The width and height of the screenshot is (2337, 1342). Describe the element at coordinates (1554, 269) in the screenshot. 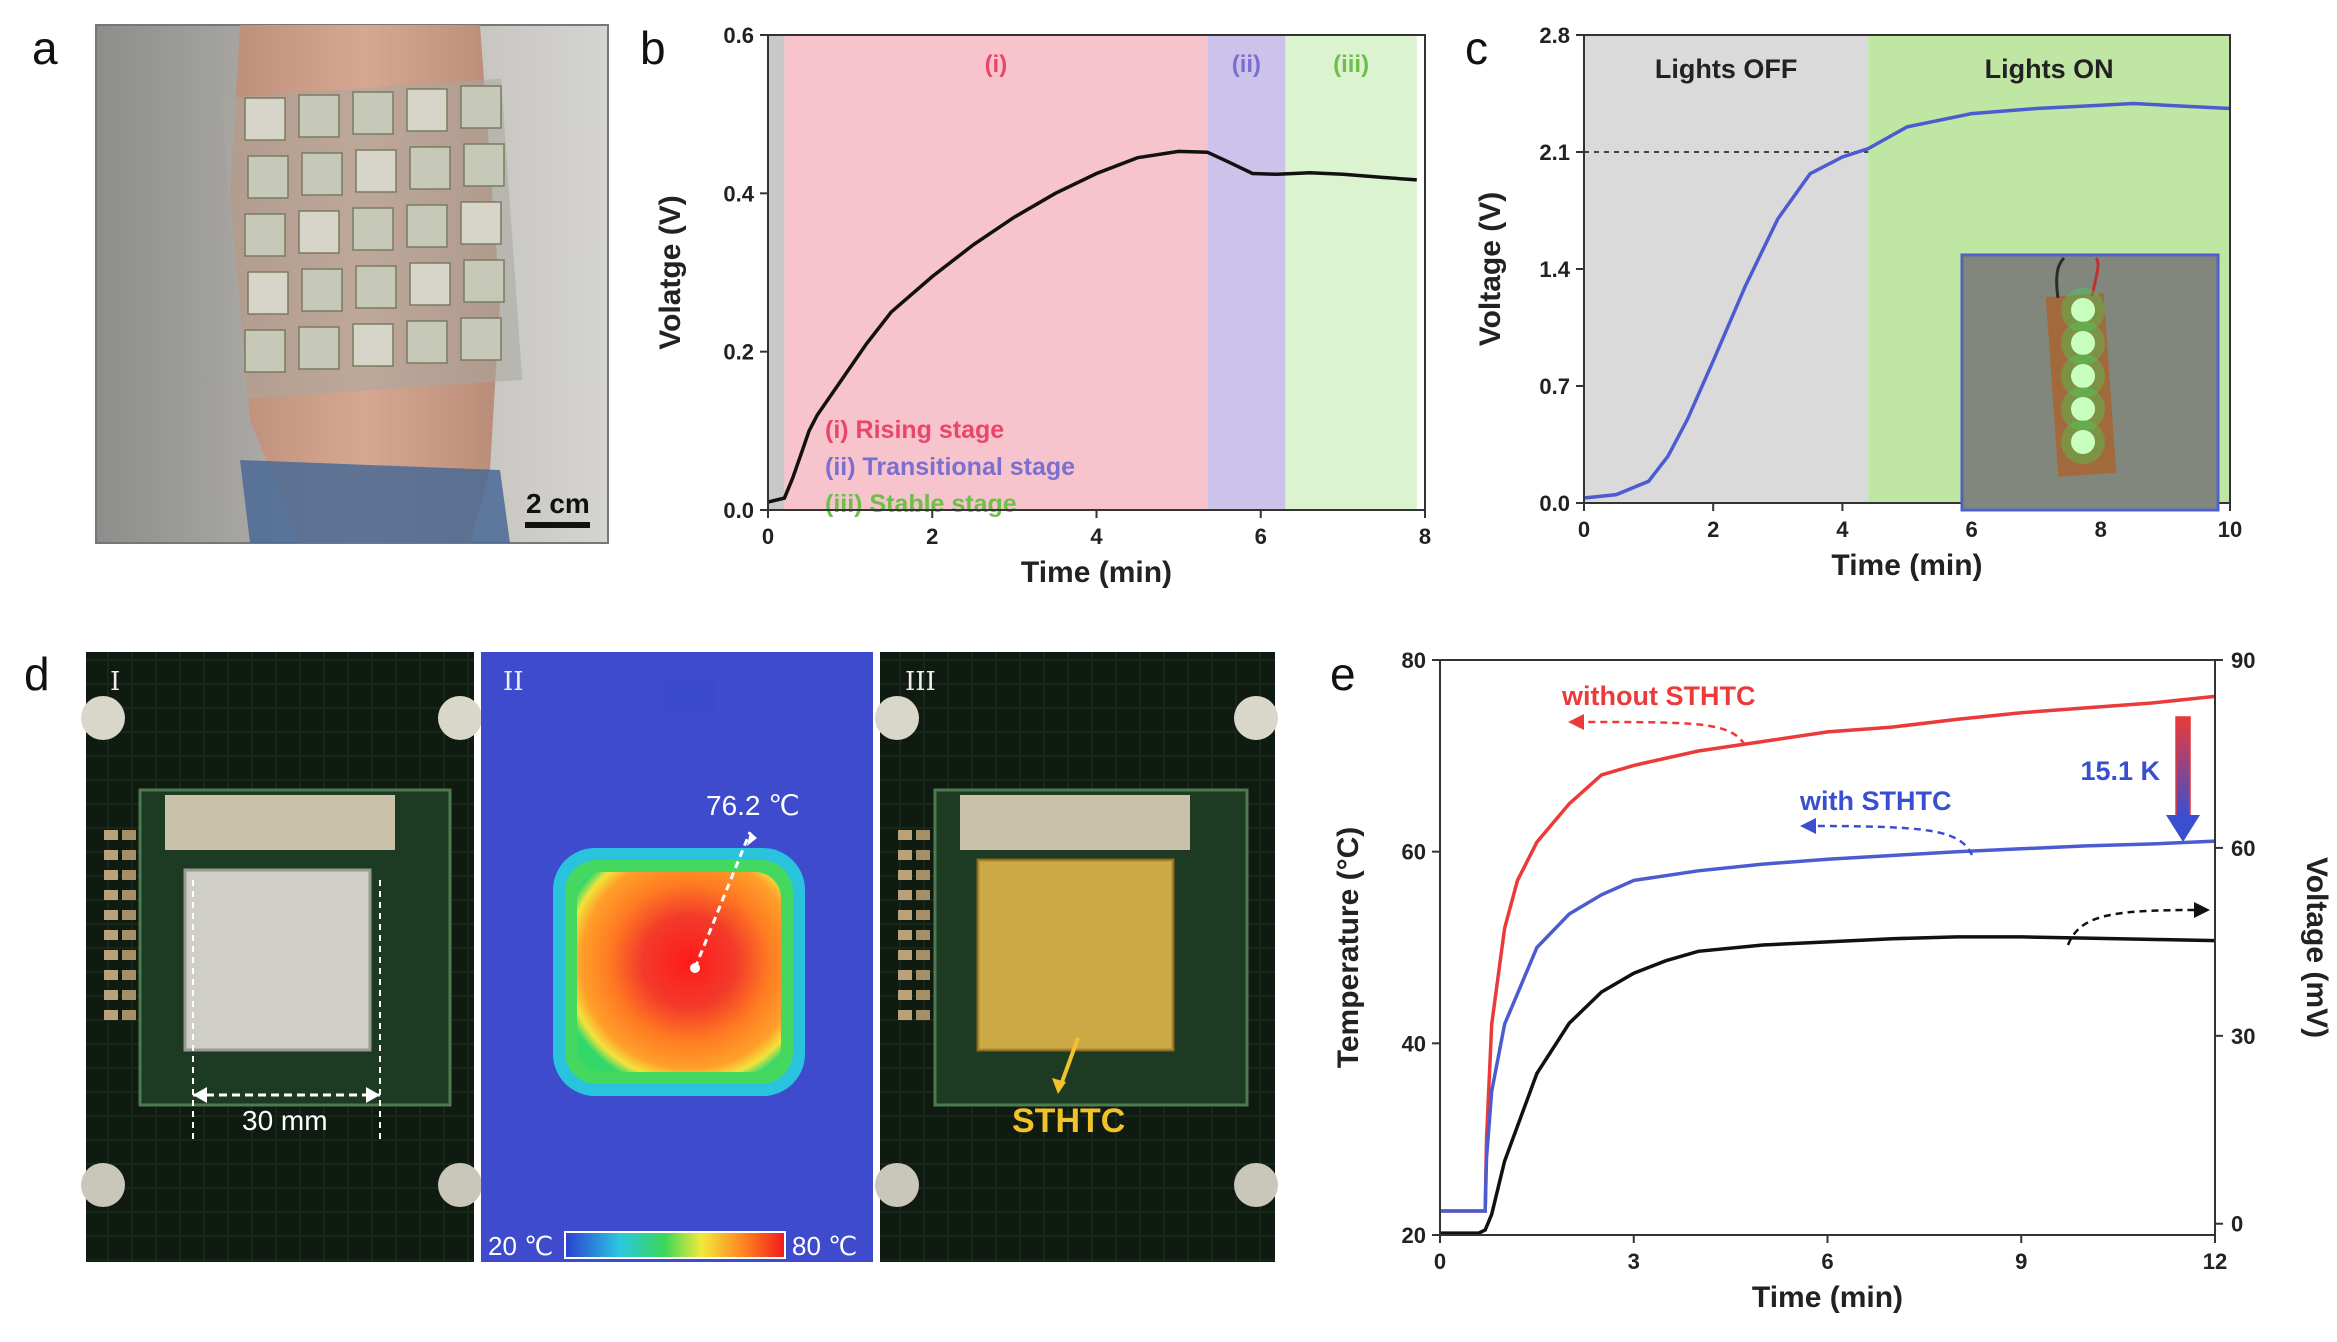

I see `y-tick-label: 1.4` at that location.